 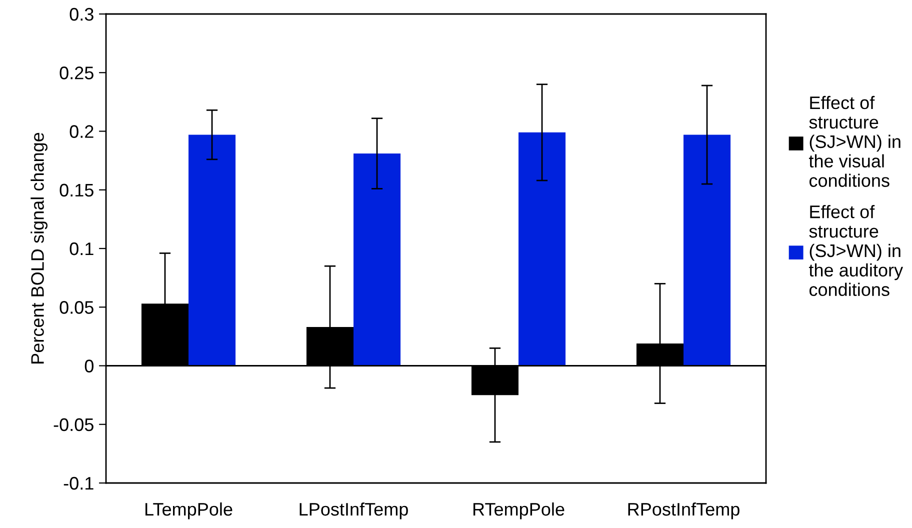 What do you see at coordinates (684, 511) in the screenshot?
I see `x-tick-label: RPostInfTemp` at bounding box center [684, 511].